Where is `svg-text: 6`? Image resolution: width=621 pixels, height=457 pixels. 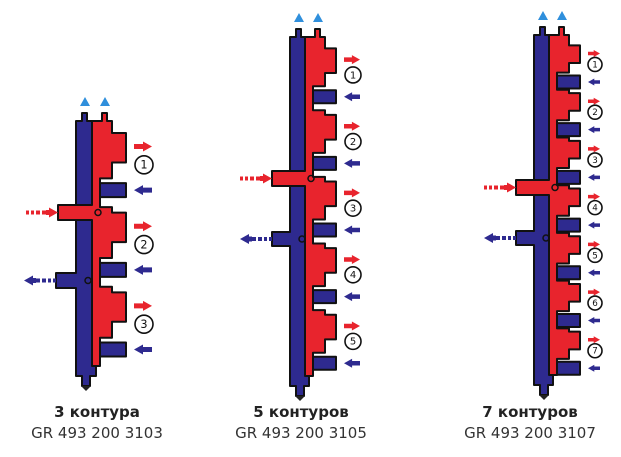 svg-text: 6 is located at coordinates (595, 304).